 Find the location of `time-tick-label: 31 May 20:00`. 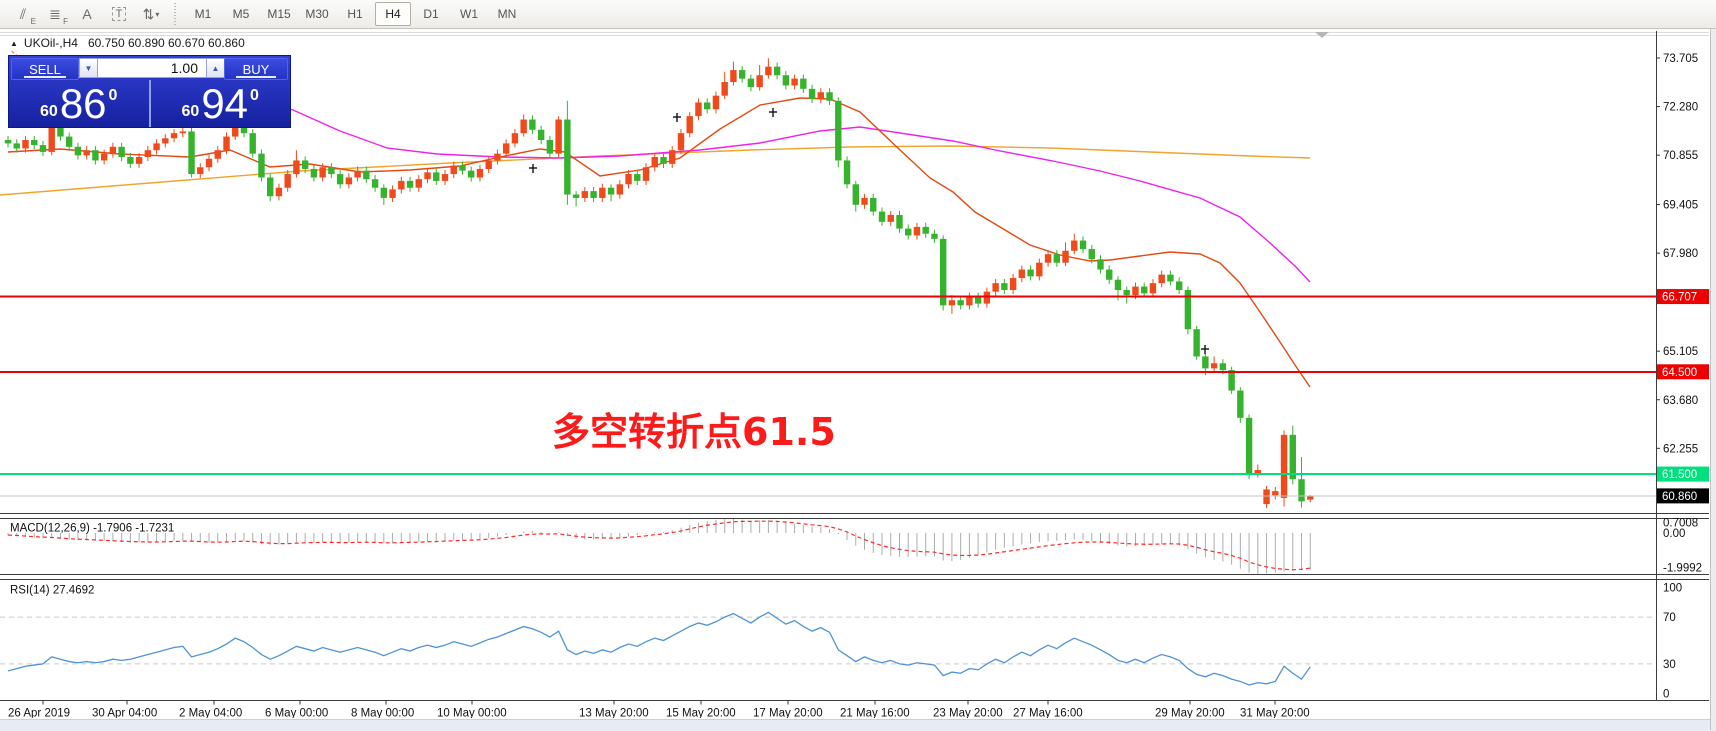

time-tick-label: 31 May 20:00 is located at coordinates (1275, 713).